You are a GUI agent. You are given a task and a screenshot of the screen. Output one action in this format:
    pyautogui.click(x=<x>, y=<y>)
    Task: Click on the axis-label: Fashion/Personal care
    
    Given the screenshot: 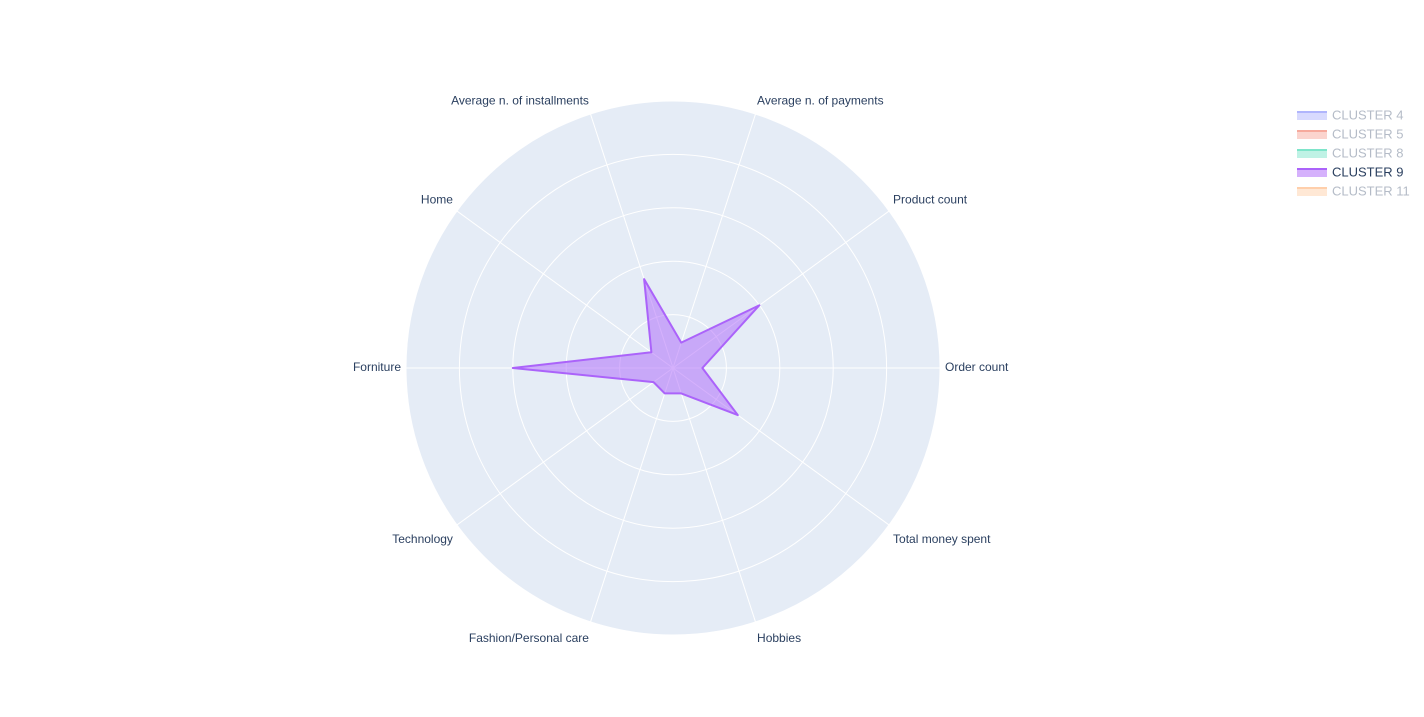 What is the action you would take?
    pyautogui.click(x=529, y=638)
    